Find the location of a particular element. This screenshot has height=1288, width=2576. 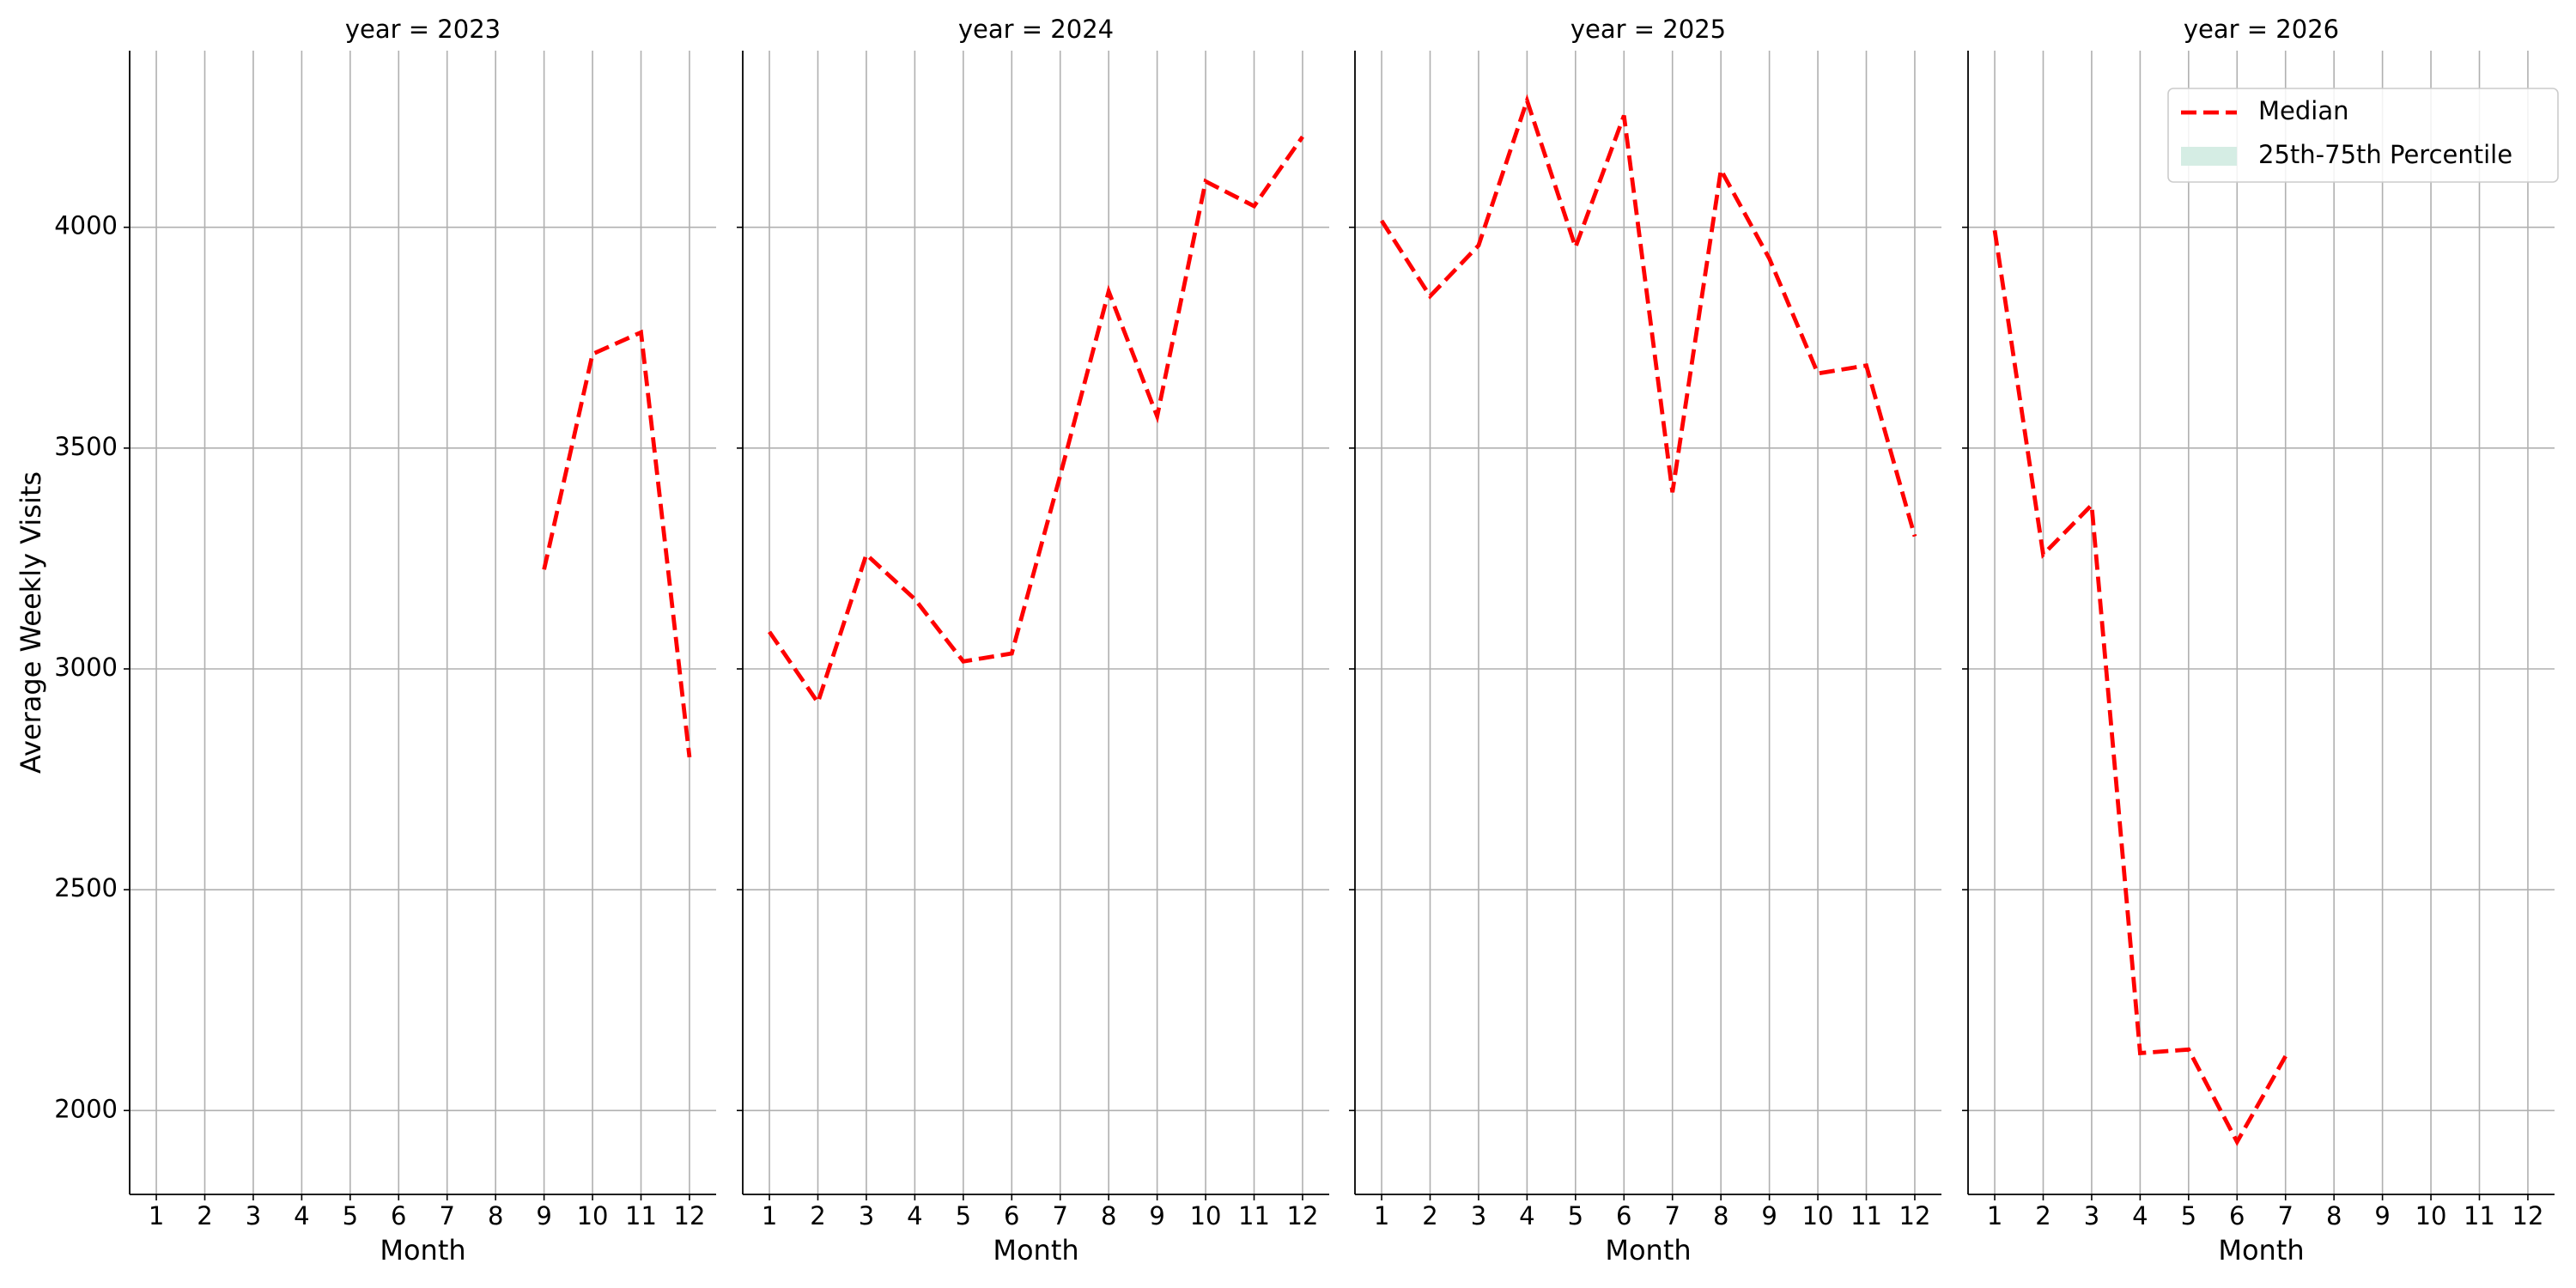

y-tick-label: 4000 is located at coordinates (86, 226).